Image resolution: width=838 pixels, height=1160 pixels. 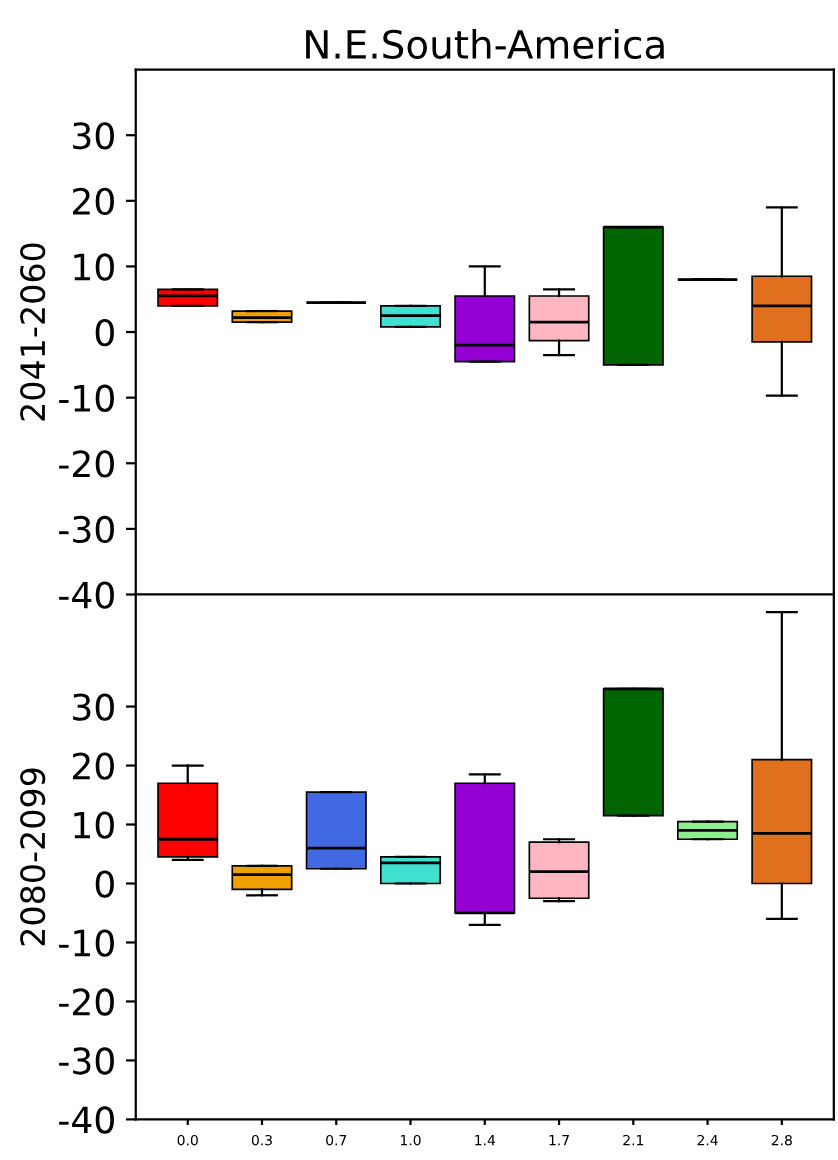 What do you see at coordinates (33, 857) in the screenshot?
I see `y-axis-title: 2080-2099` at bounding box center [33, 857].